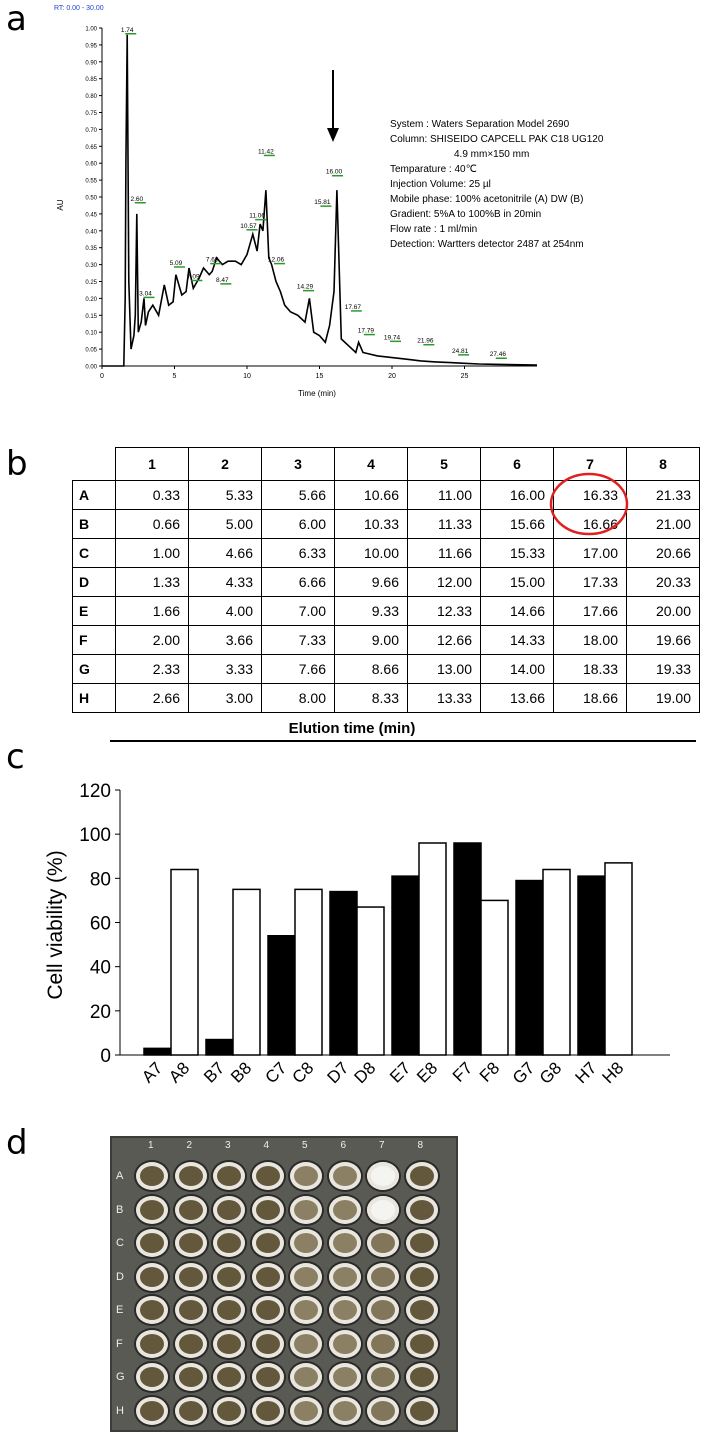  I want to click on table-cell: 20.66, so click(663, 553).